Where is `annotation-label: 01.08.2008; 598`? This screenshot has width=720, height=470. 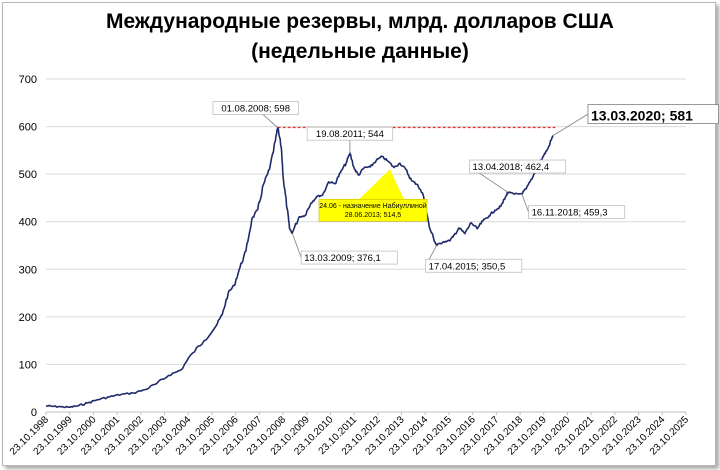 annotation-label: 01.08.2008; 598 is located at coordinates (255, 109).